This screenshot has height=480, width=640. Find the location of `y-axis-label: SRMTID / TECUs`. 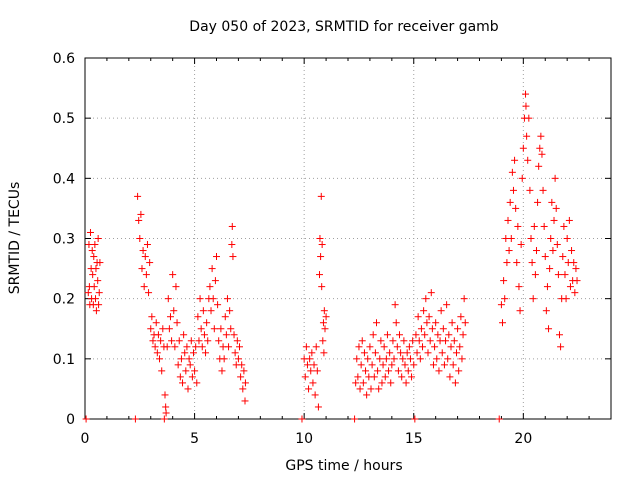

y-axis-label: SRMTID / TECUs is located at coordinates (15, 238).